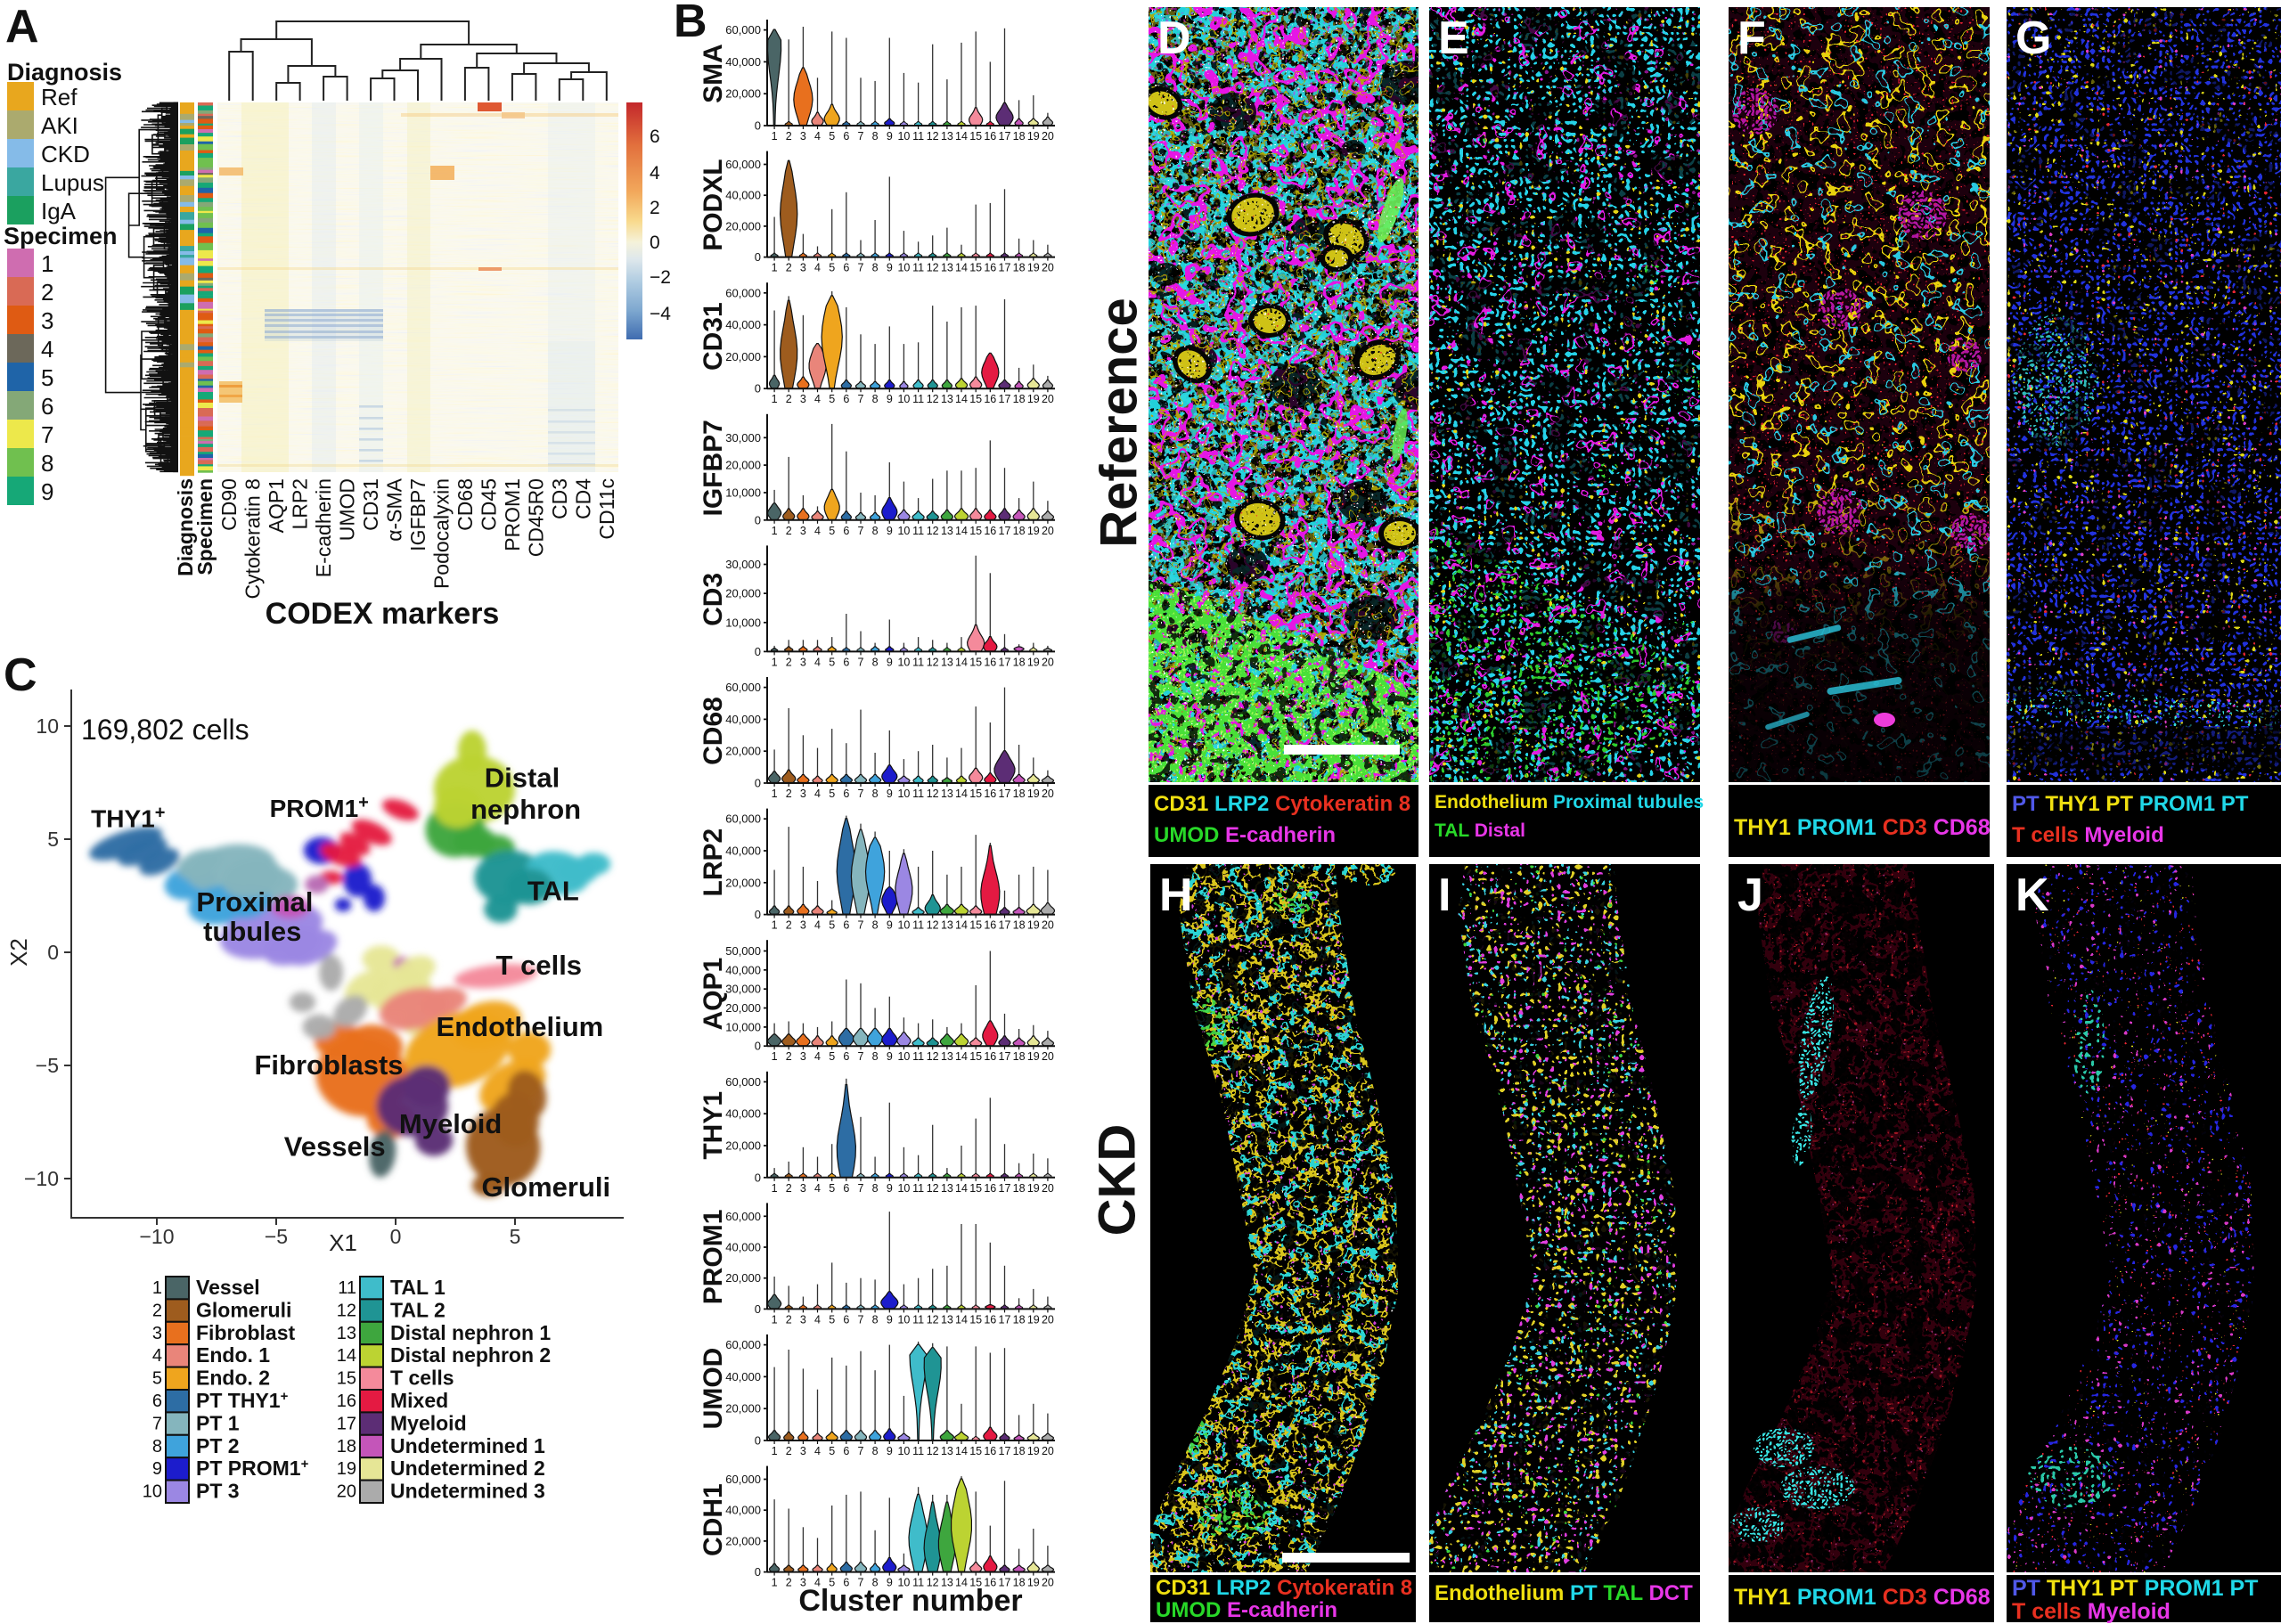 This screenshot has width=2281, height=1624. I want to click on svg-text: 19, so click(1033, 399).